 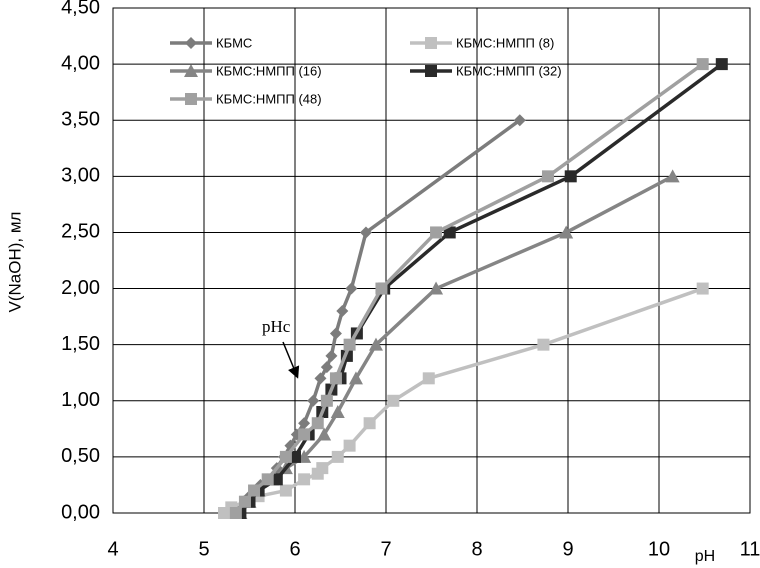 I want to click on x-tick-label: 5, so click(x=203, y=549).